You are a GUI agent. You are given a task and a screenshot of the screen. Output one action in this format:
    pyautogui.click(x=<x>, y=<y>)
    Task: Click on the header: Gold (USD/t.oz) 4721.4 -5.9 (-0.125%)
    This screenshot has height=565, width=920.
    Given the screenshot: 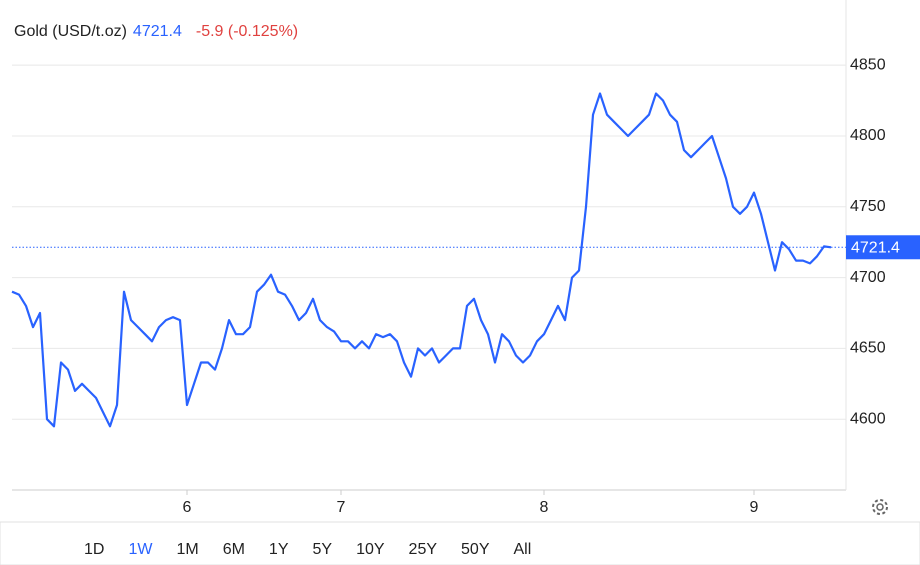 What is the action you would take?
    pyautogui.click(x=156, y=31)
    